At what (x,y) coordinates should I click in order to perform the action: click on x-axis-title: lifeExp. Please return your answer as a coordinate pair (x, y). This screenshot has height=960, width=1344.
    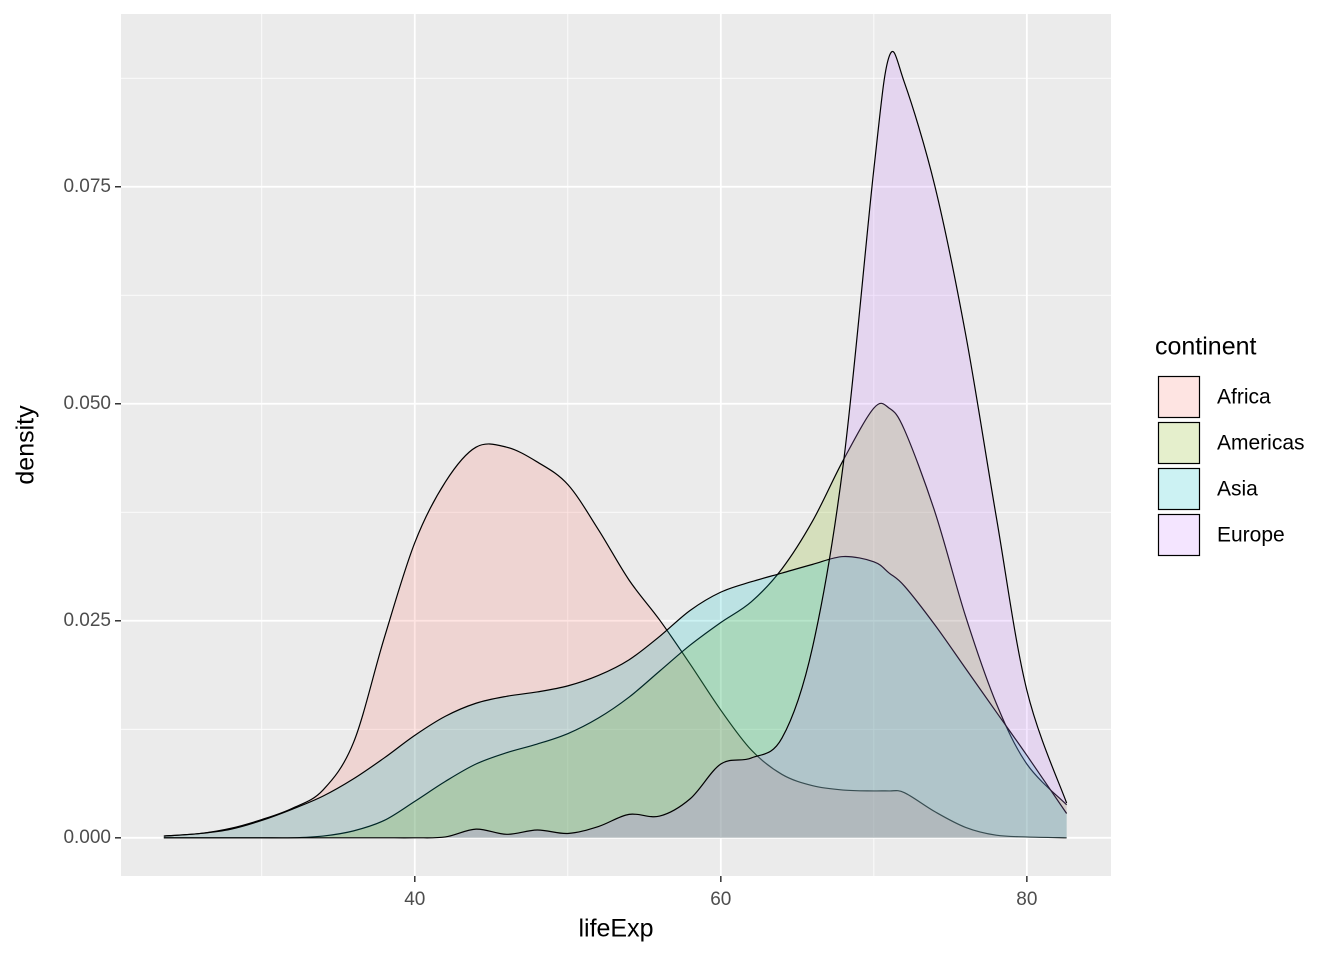
    Looking at the image, I should click on (615, 929).